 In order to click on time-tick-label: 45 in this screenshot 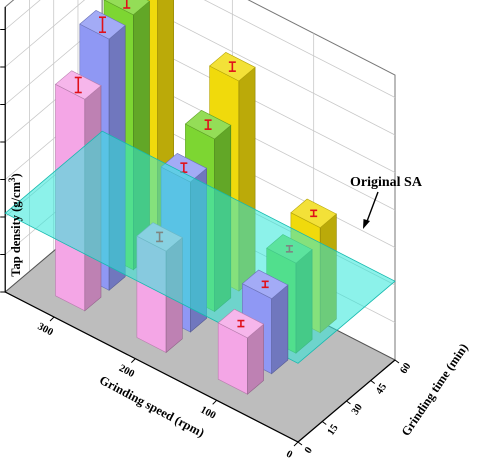, I will do `click(381, 389)`.